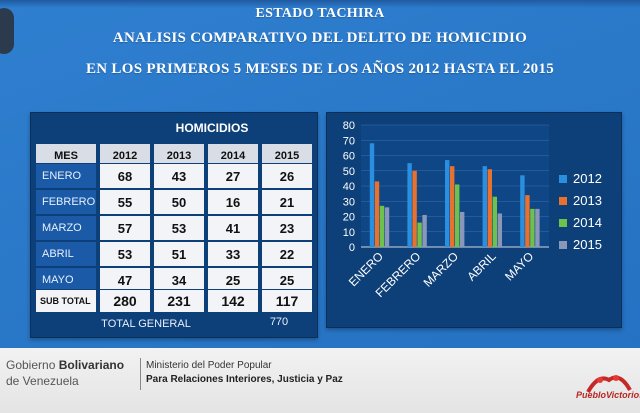 This screenshot has width=640, height=413. What do you see at coordinates (349, 233) in the screenshot?
I see `y-tick-label: 10` at bounding box center [349, 233].